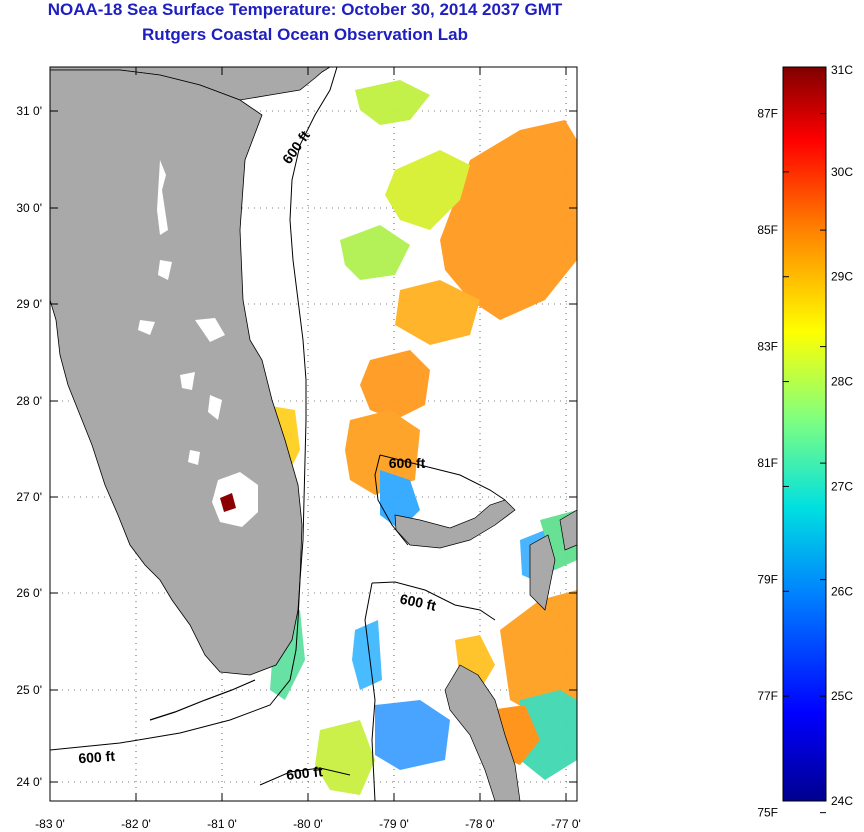  I want to click on colorbar-celsius-label: 31C, so click(842, 70).